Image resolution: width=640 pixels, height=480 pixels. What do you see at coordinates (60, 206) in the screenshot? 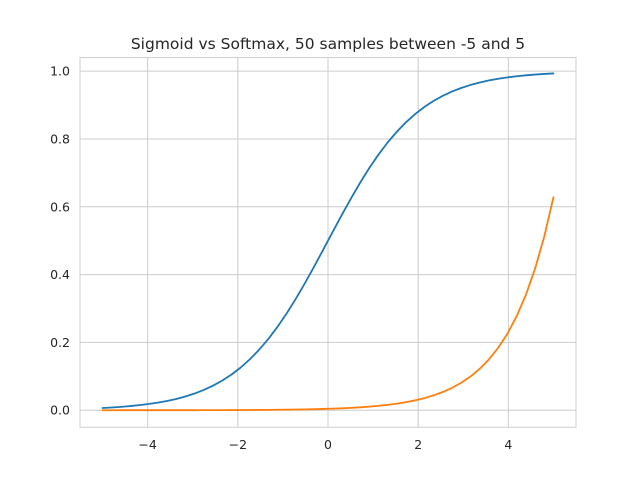
I see `y-tick-label: 0.6` at bounding box center [60, 206].